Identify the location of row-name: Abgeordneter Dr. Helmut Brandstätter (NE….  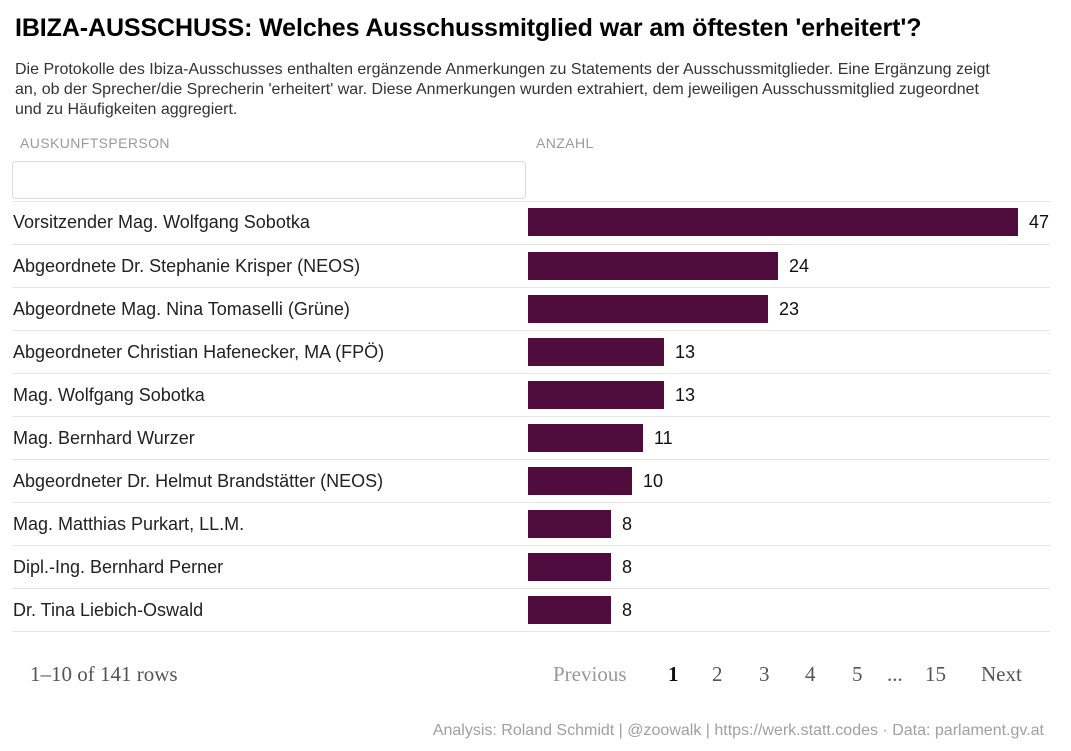
(198, 481).